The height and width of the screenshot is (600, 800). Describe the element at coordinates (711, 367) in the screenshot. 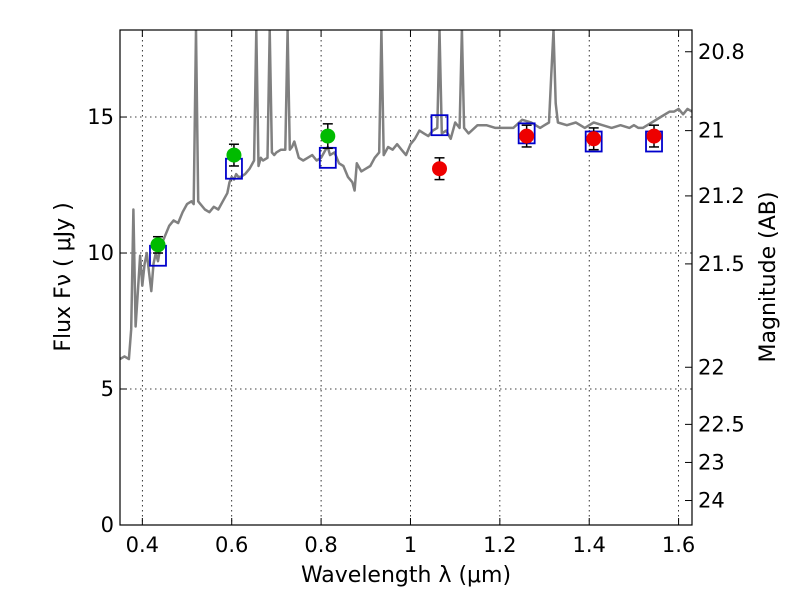

I see `right-tick-label: 22` at that location.